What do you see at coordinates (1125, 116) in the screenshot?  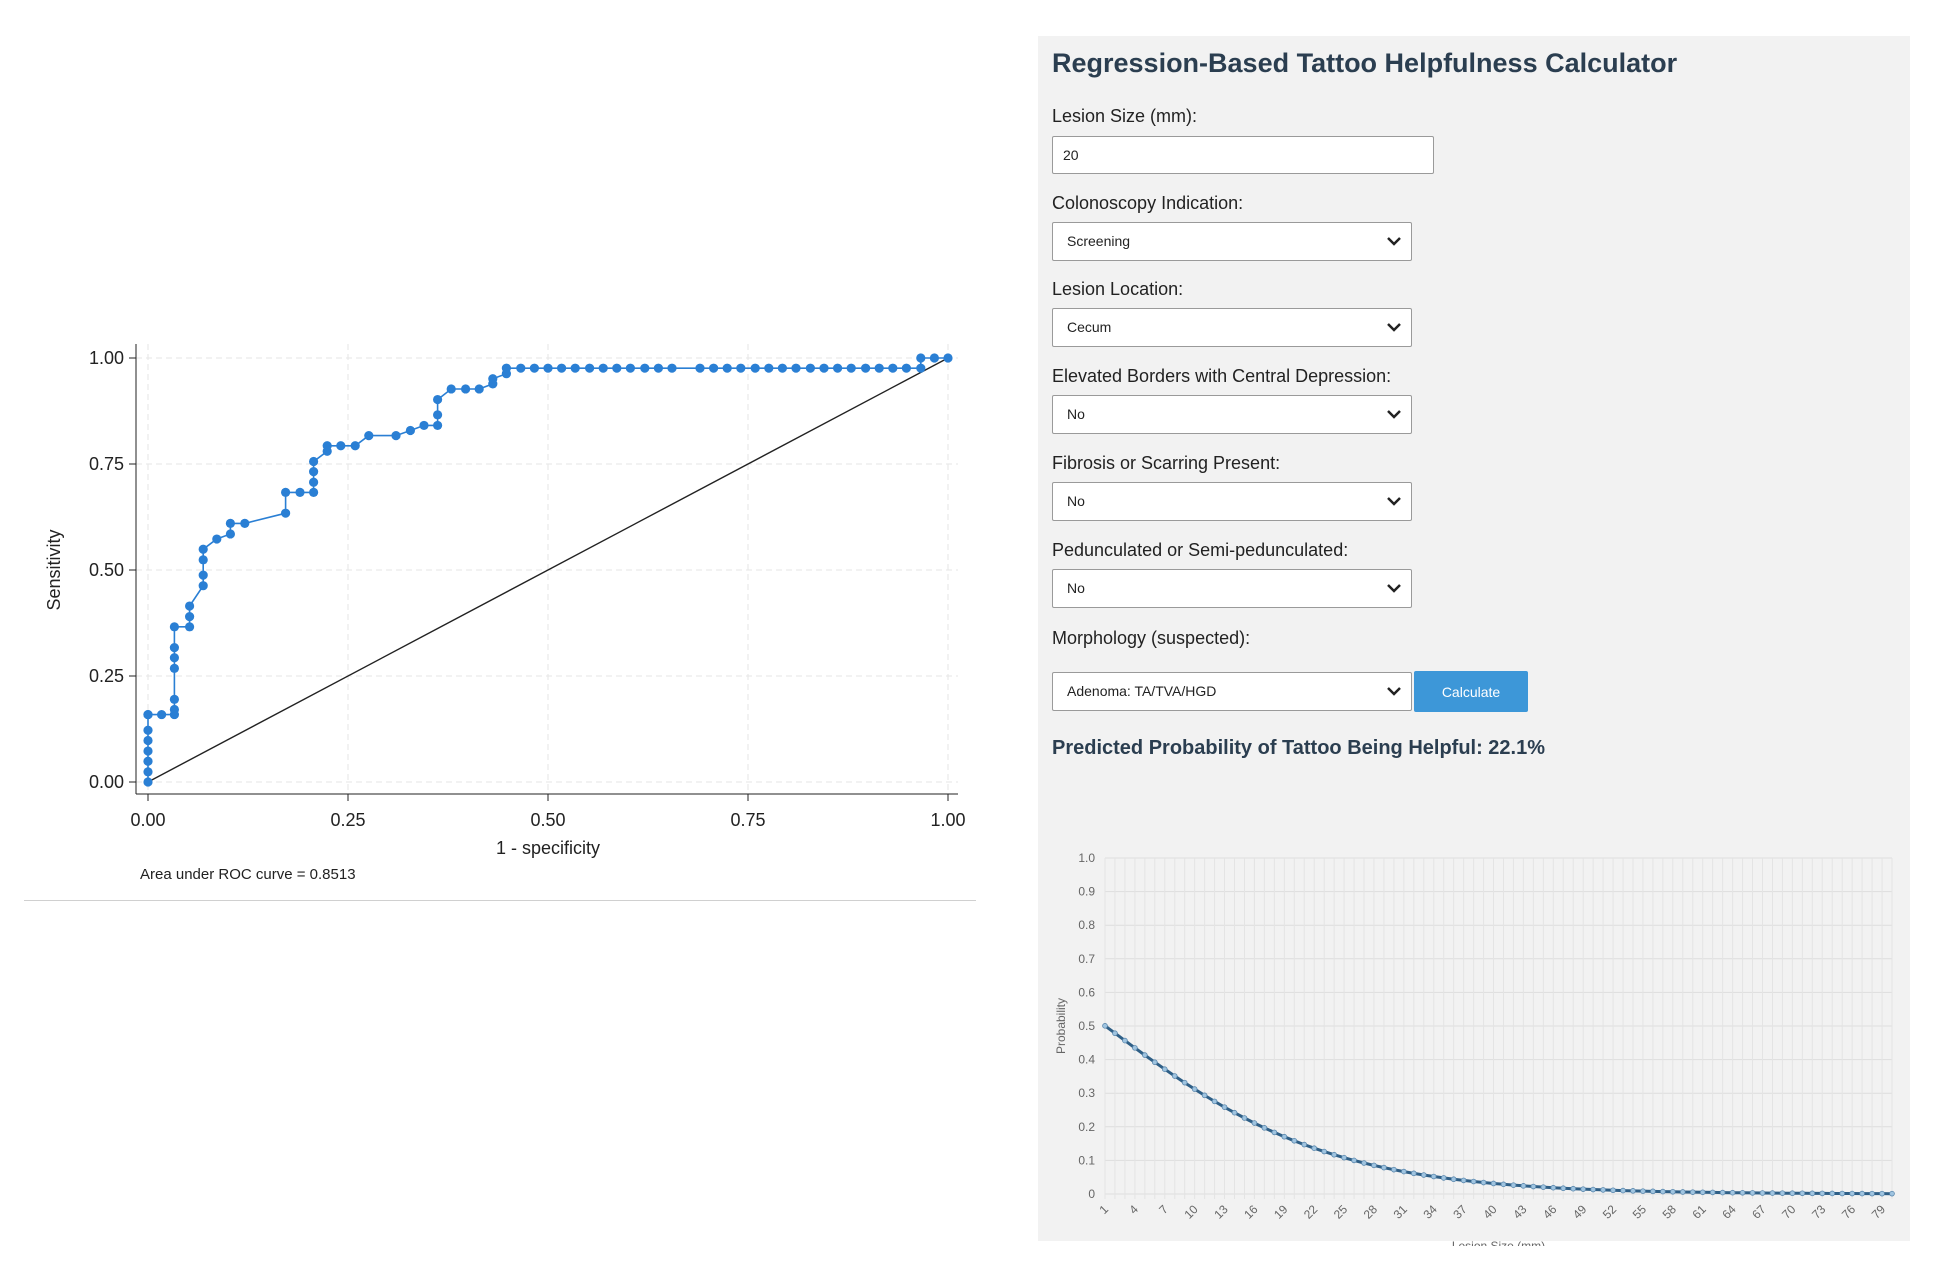 I see `lesion-size-label: Lesion Size (mm):` at bounding box center [1125, 116].